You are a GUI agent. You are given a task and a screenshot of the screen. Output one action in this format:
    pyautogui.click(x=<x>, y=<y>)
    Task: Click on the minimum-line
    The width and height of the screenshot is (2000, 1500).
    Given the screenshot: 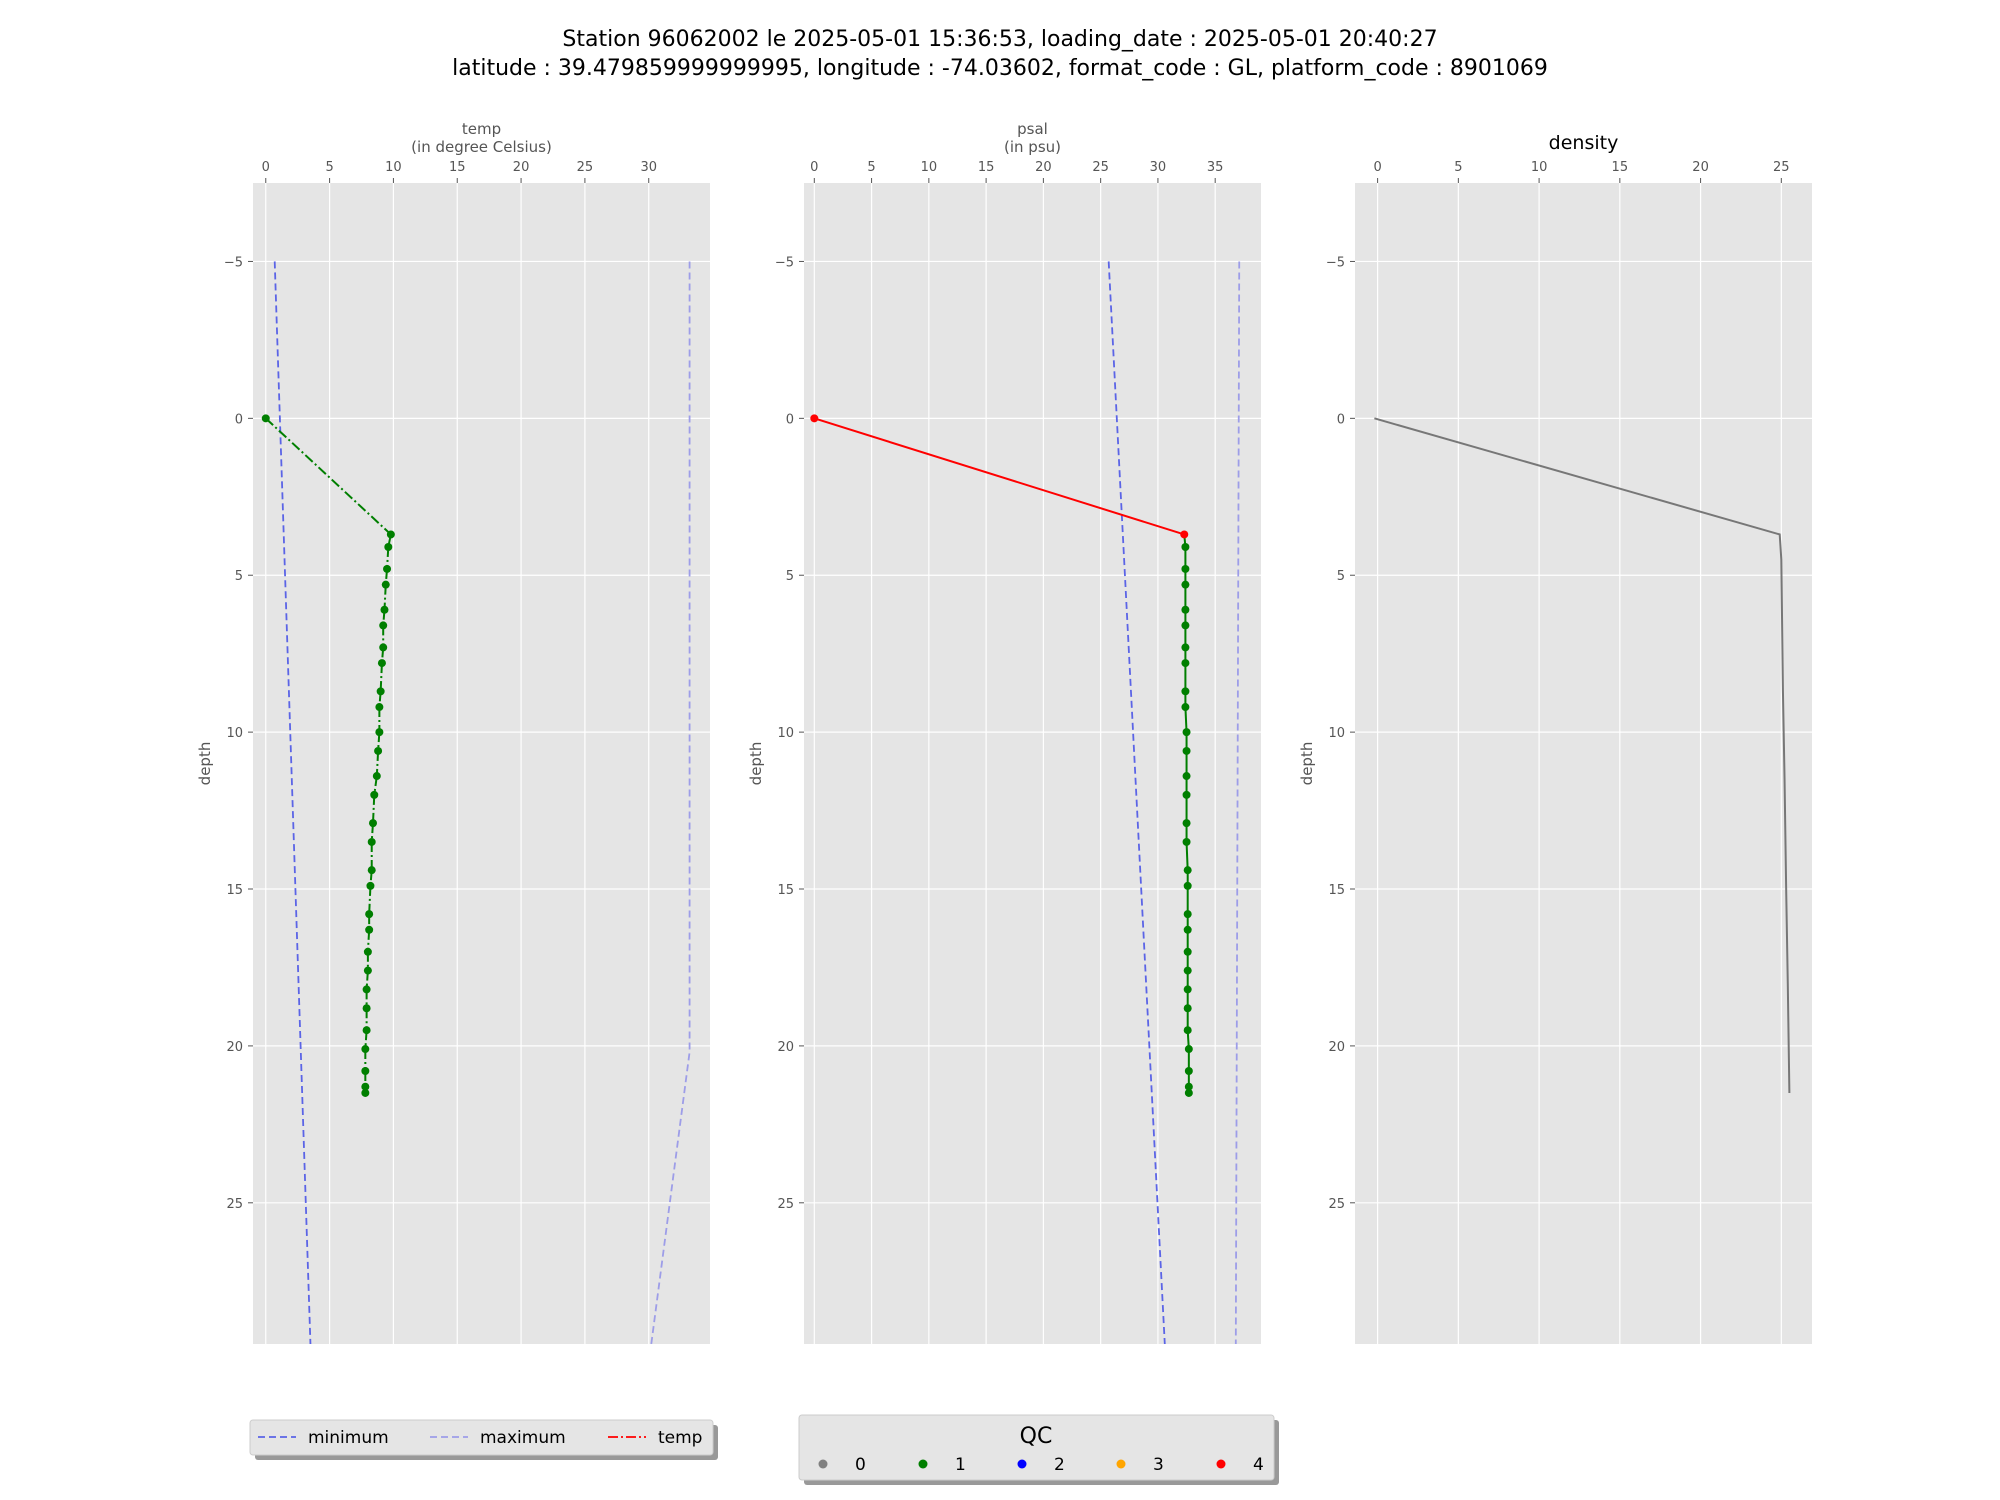 What is the action you would take?
    pyautogui.click(x=292, y=803)
    